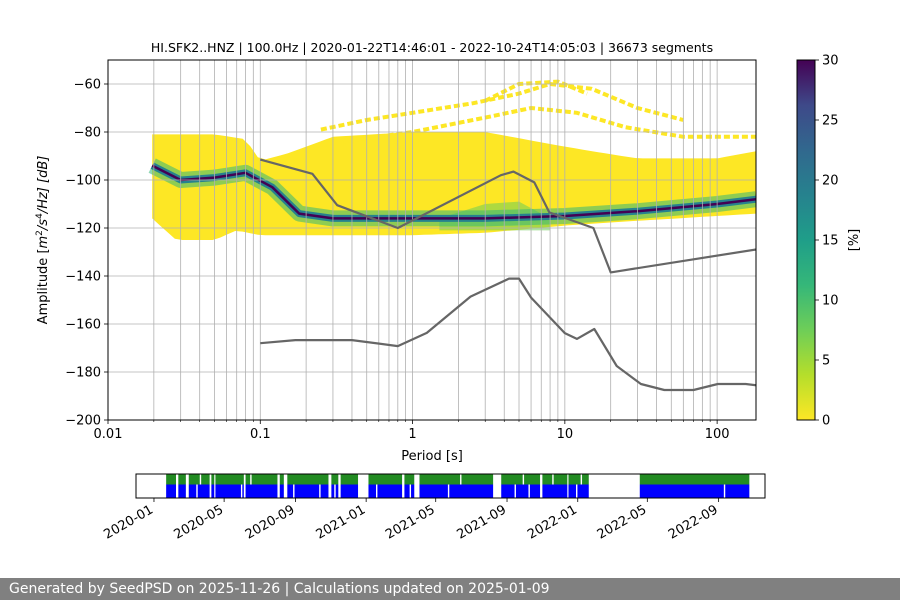  I want to click on timeline-tick-label: 2022-01, so click(552, 522).